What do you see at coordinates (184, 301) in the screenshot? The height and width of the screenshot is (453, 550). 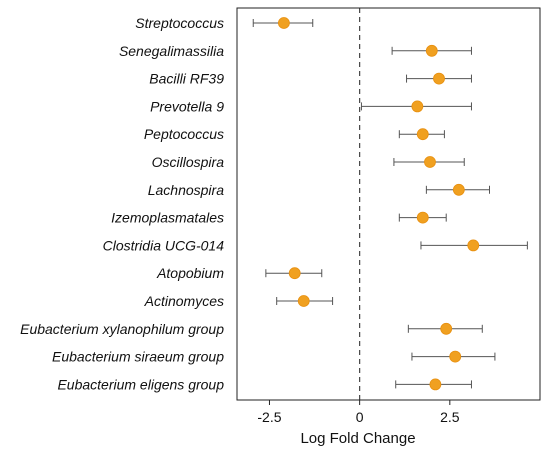 I see `y-tick-label: Actinomyces` at bounding box center [184, 301].